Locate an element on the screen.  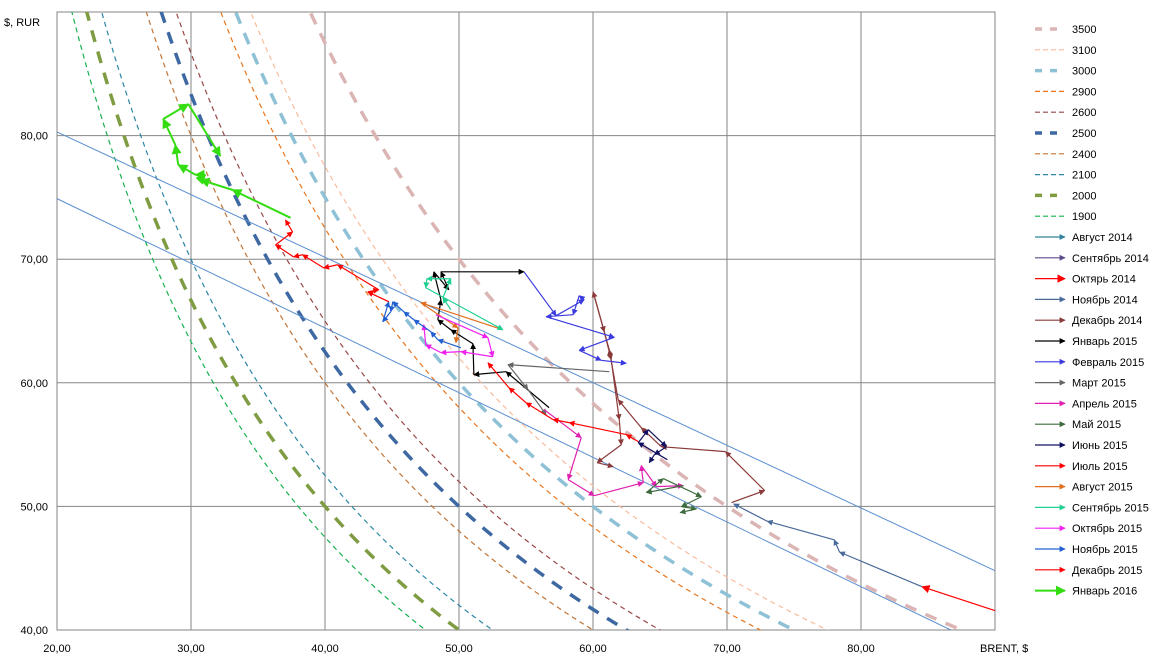
x-tick-label: 40,00 is located at coordinates (325, 649).